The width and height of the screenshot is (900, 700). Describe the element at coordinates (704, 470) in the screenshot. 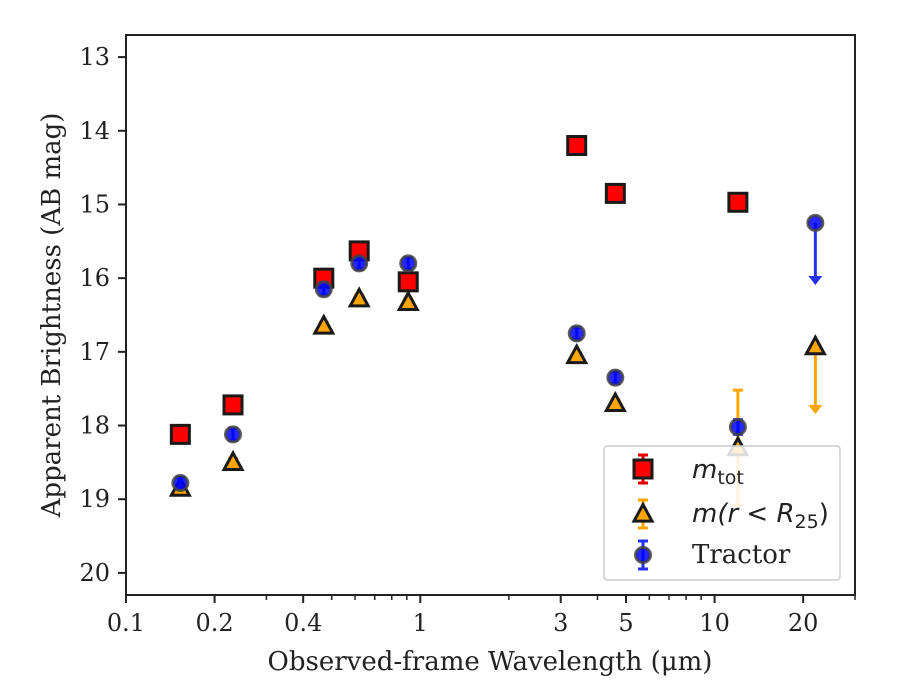

I see `legend-label-mtot-main: m` at that location.